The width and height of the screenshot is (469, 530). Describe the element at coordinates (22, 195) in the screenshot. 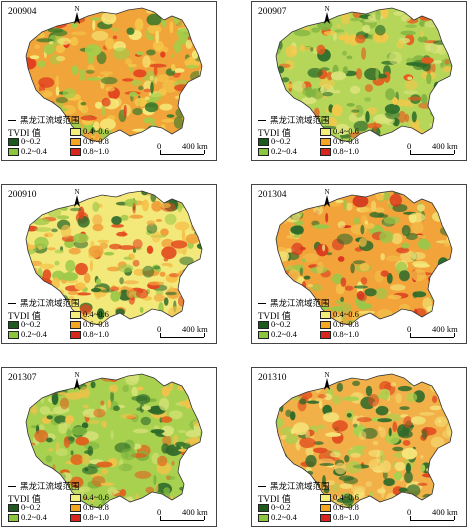

I see `panel-date-label: 200910` at that location.